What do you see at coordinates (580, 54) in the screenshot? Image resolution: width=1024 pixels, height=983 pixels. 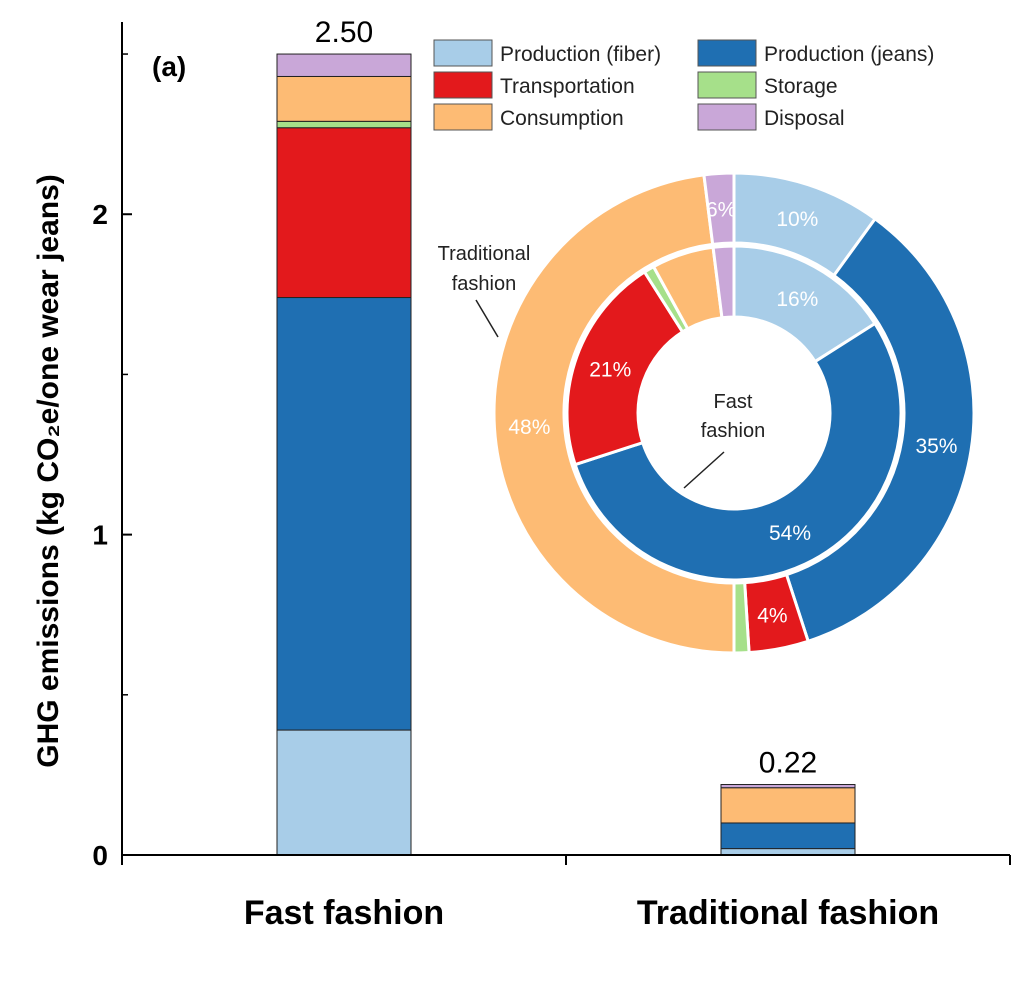 I see `legend-label-production-fiber: Production (fiber)` at bounding box center [580, 54].